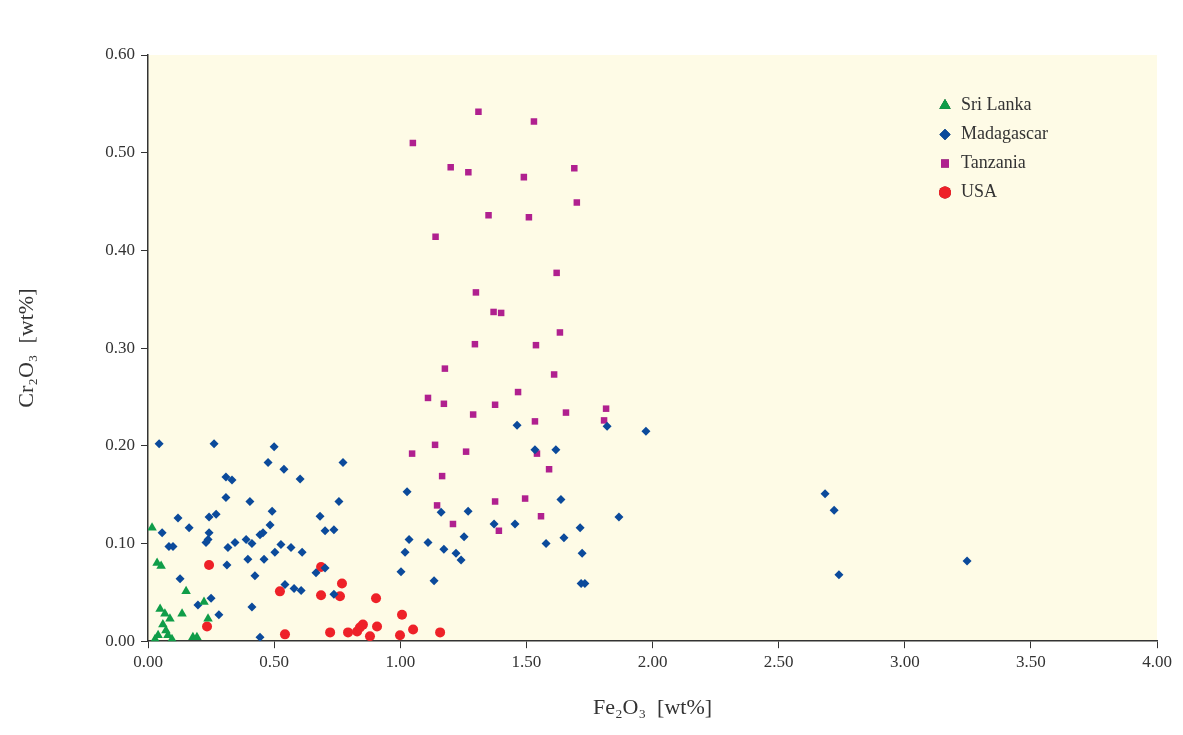  What do you see at coordinates (120, 542) in the screenshot?
I see `y-tick-label: 0.10` at bounding box center [120, 542].